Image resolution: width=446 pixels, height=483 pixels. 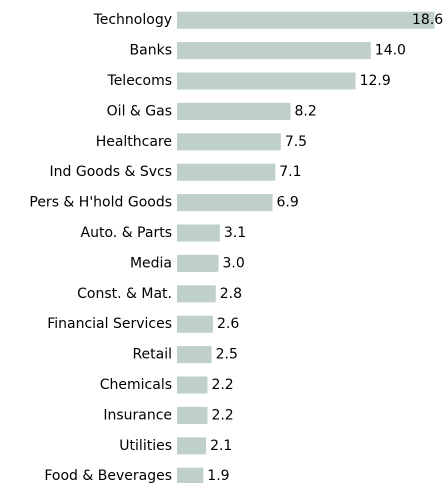 What do you see at coordinates (151, 51) in the screenshot?
I see `category-label: Banks` at bounding box center [151, 51].